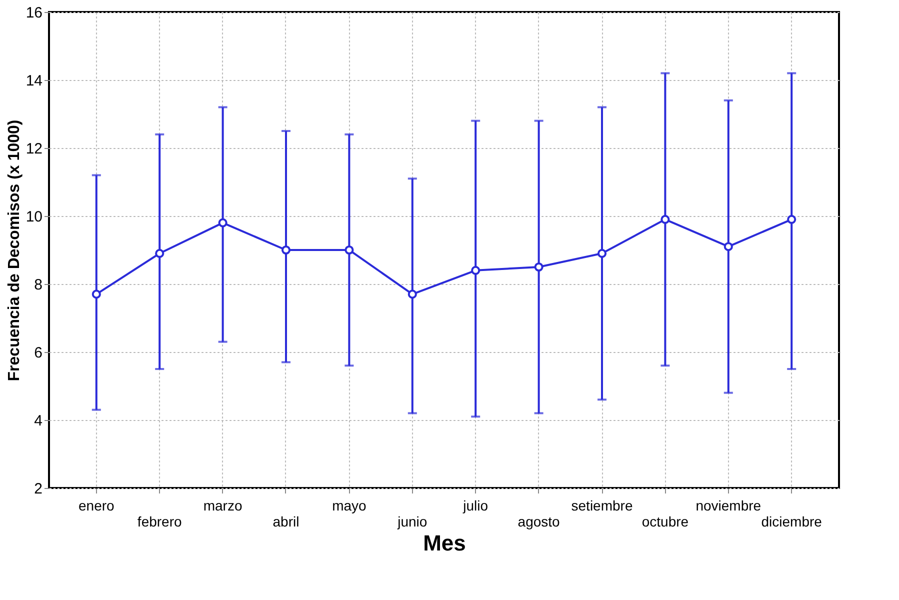  Describe the element at coordinates (34, 149) in the screenshot. I see `y-tick-label: 12` at that location.